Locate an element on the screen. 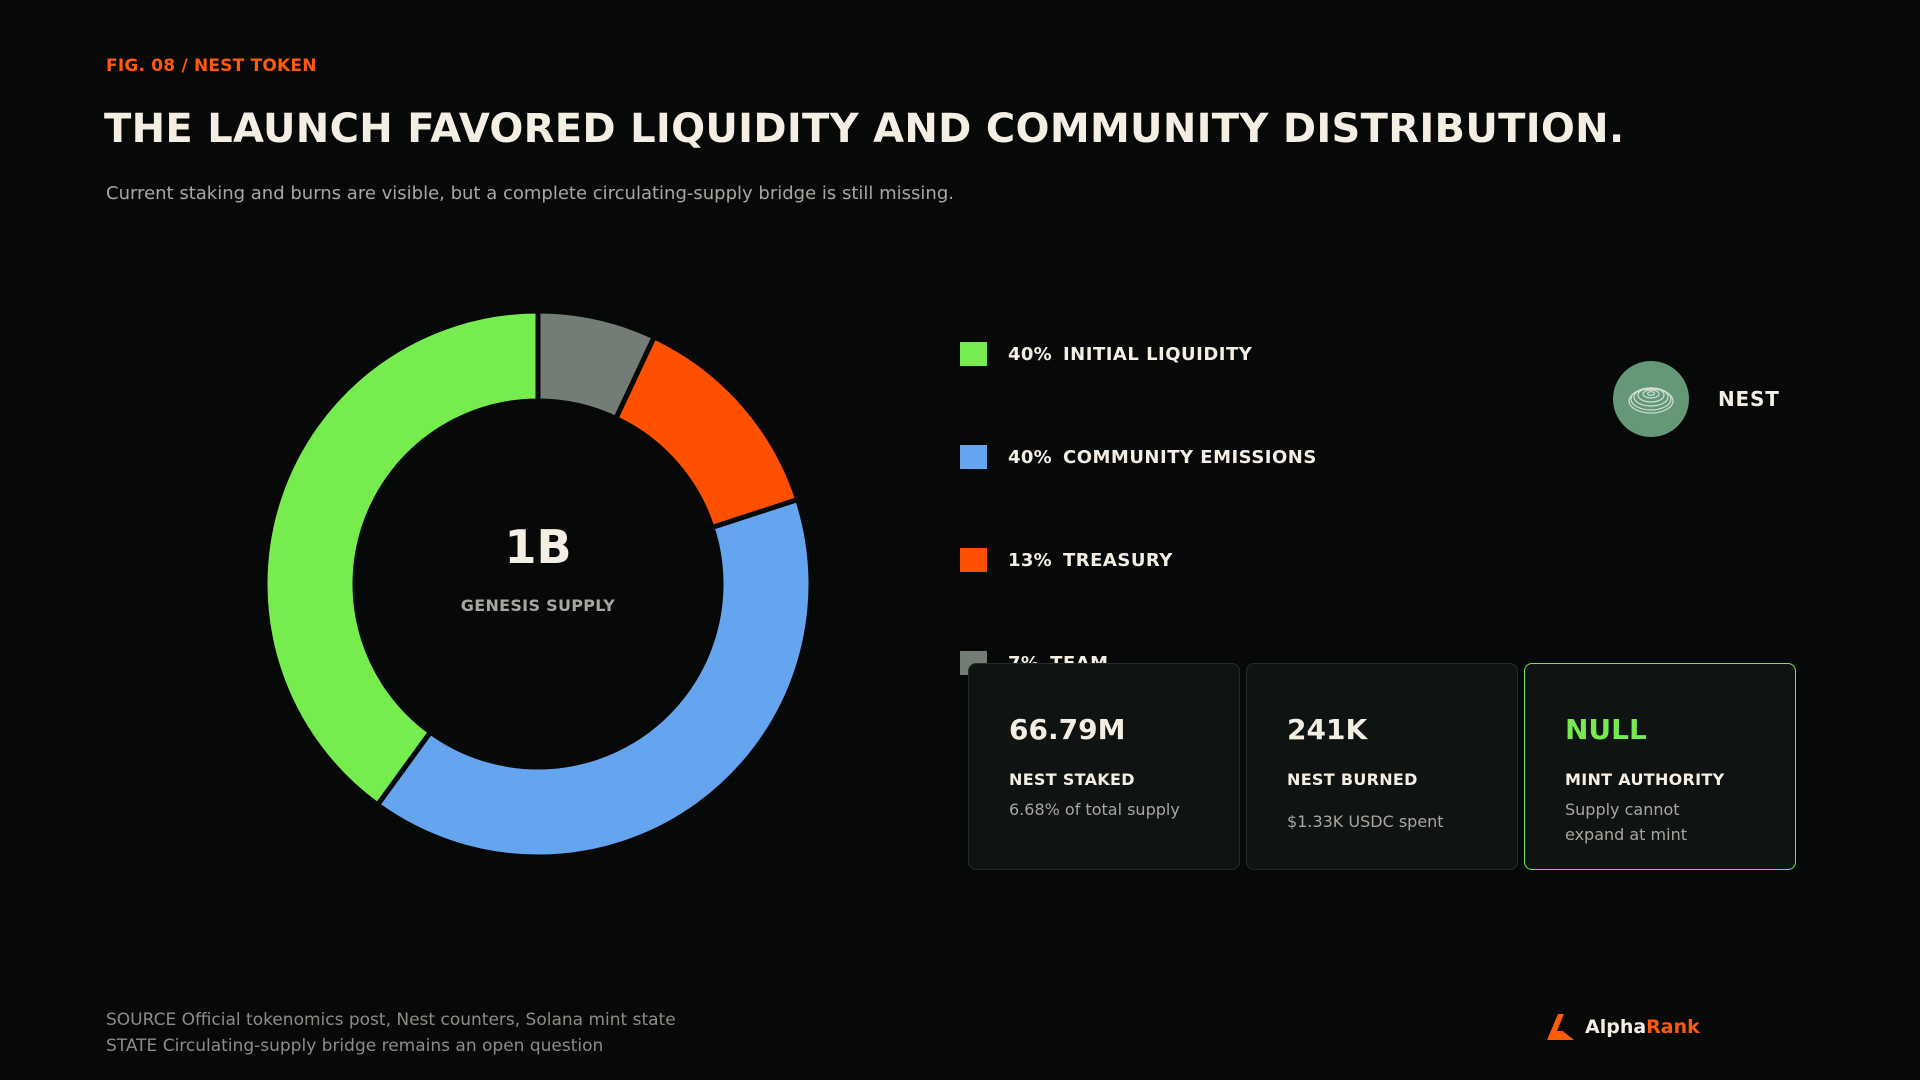 This screenshot has height=1080, width=1920. brand-name-alpha: Alpha is located at coordinates (1616, 1027).